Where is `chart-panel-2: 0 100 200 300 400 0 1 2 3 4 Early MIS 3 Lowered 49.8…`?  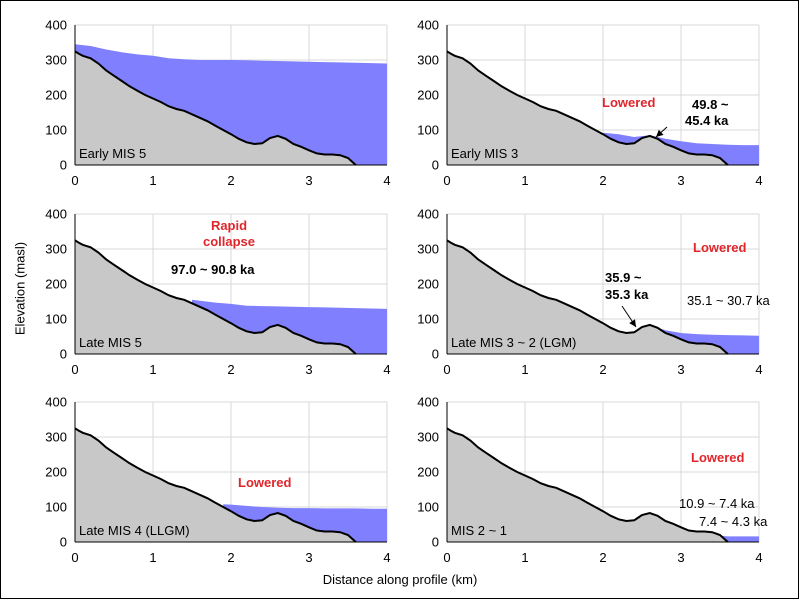 chart-panel-2: 0 100 200 300 400 0 1 2 3 4 Early MIS 3 Lowered 49.8… is located at coordinates (589, 103).